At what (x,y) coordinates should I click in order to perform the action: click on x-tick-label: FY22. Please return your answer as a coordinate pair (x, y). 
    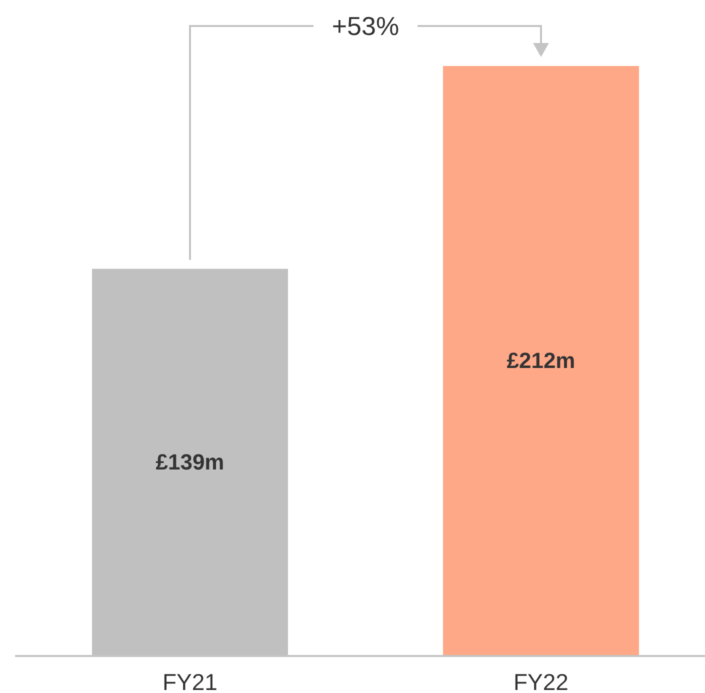
    Looking at the image, I should click on (541, 681).